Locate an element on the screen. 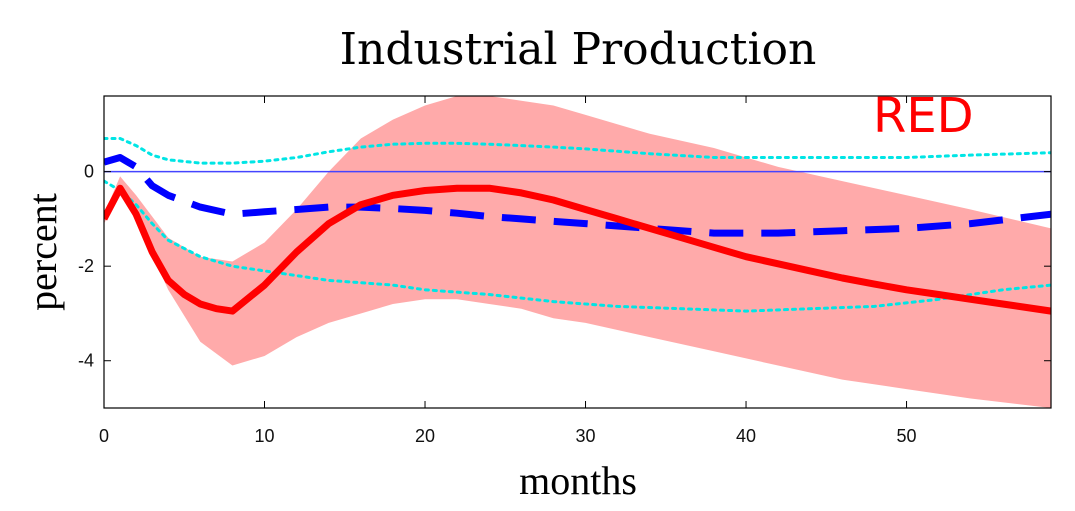 The height and width of the screenshot is (511, 1075). x-tick-label: 0 is located at coordinates (104, 436).